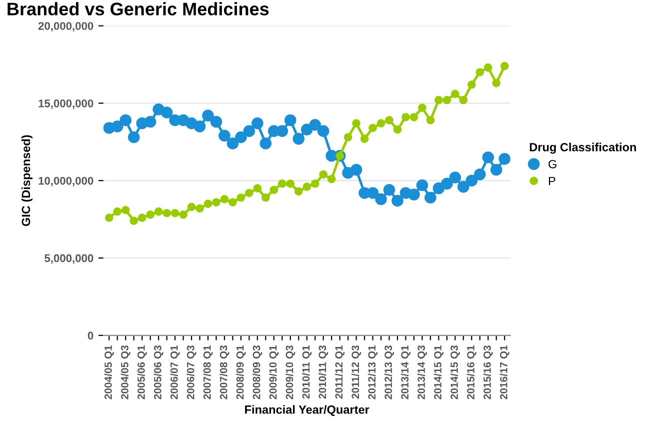 The width and height of the screenshot is (646, 430). What do you see at coordinates (66, 27) in the screenshot?
I see `y-tick-label: 20,000,000` at bounding box center [66, 27].